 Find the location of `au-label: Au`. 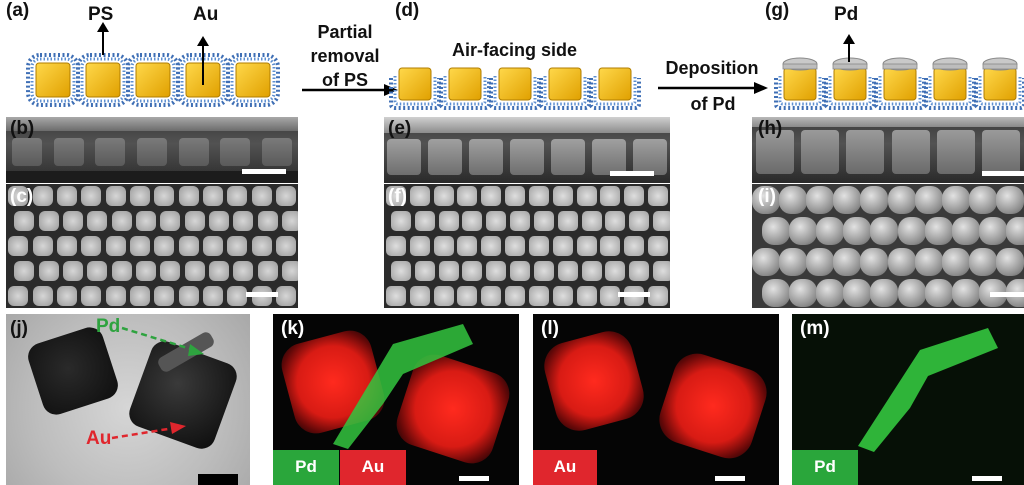

au-label: Au is located at coordinates (206, 14).